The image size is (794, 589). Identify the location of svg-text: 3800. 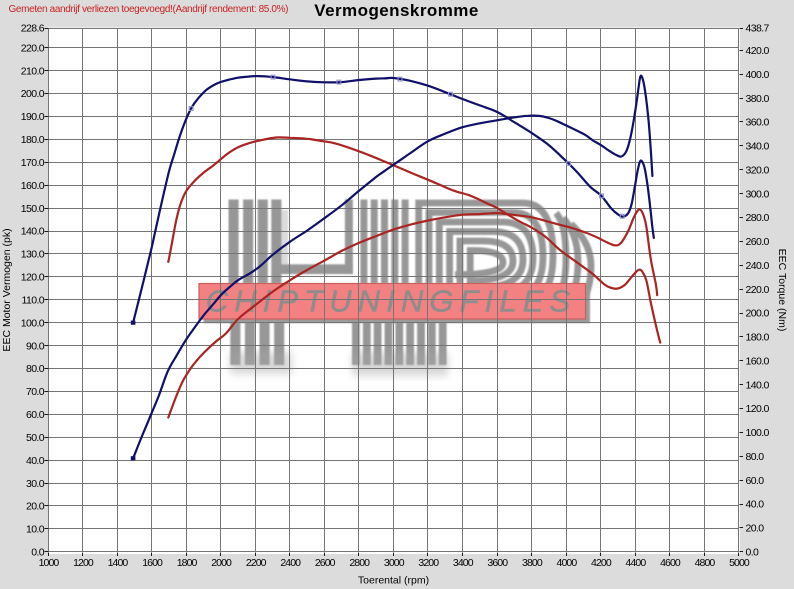
(532, 563).